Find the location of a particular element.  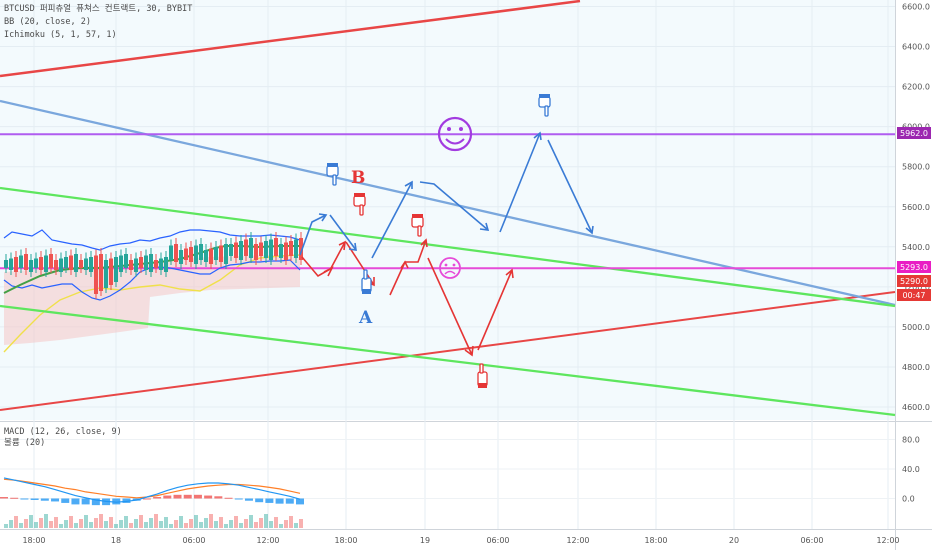

price-tick-label: 4600.0 is located at coordinates (916, 407).